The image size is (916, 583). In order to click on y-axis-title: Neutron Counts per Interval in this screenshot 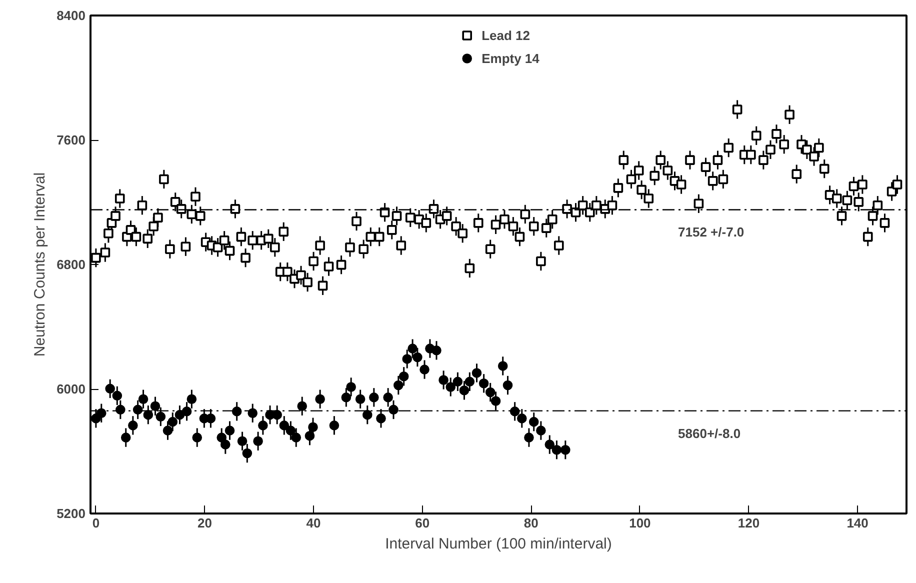, I will do `click(40, 264)`.